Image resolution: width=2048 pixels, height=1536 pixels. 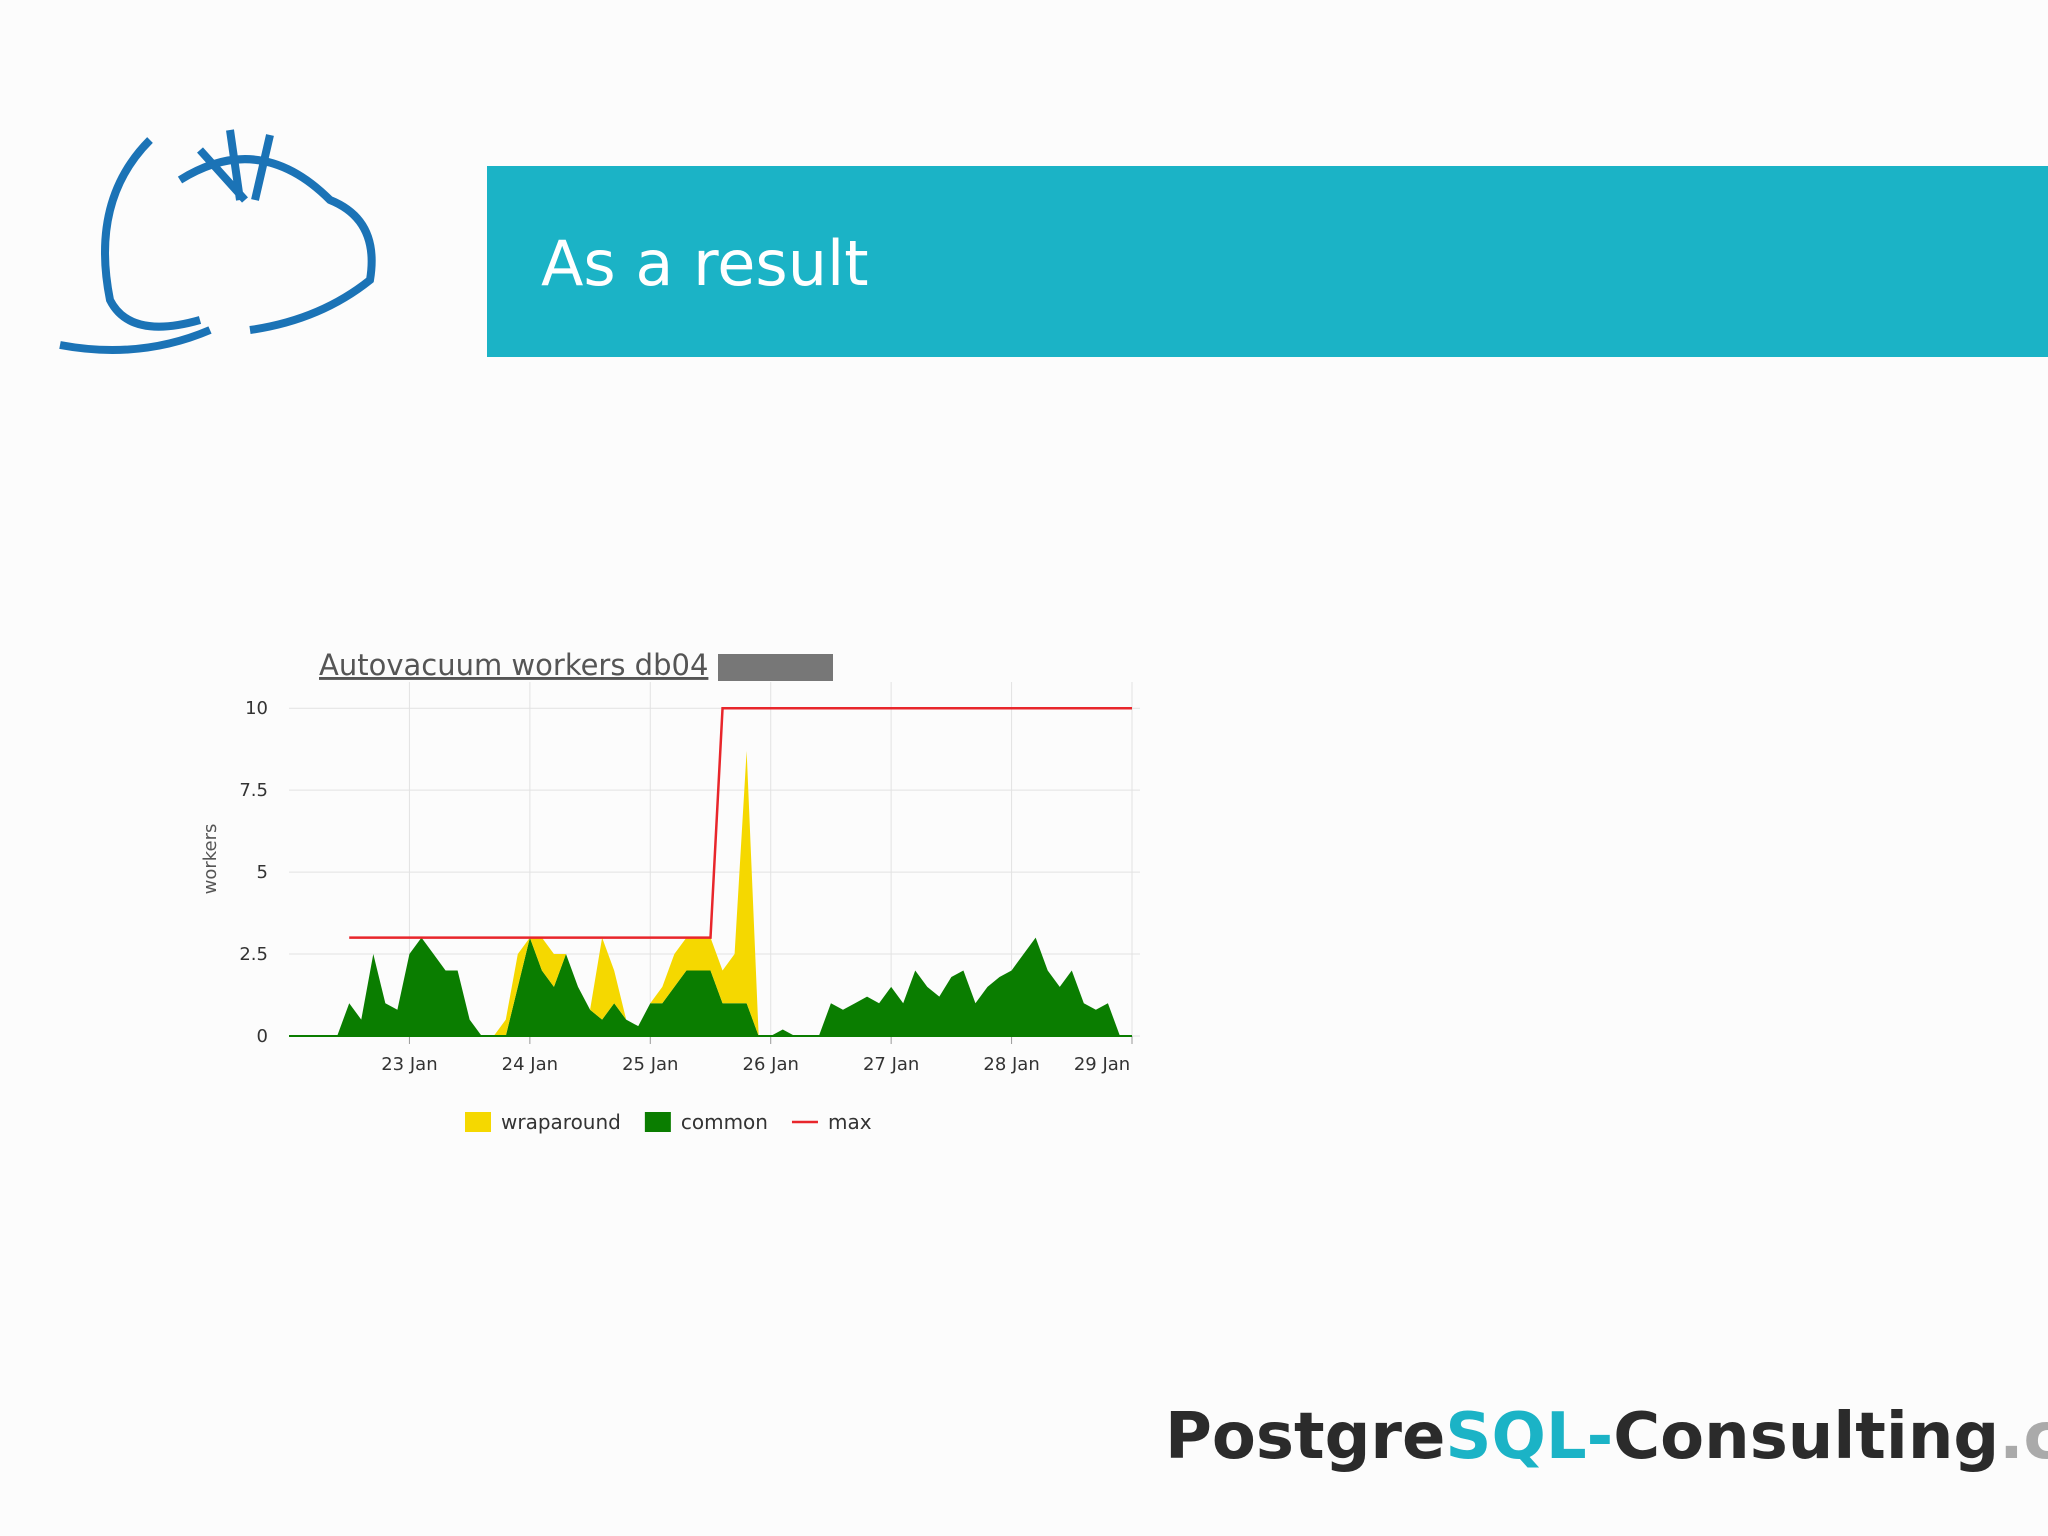 I want to click on logo-head, so click(x=276, y=244).